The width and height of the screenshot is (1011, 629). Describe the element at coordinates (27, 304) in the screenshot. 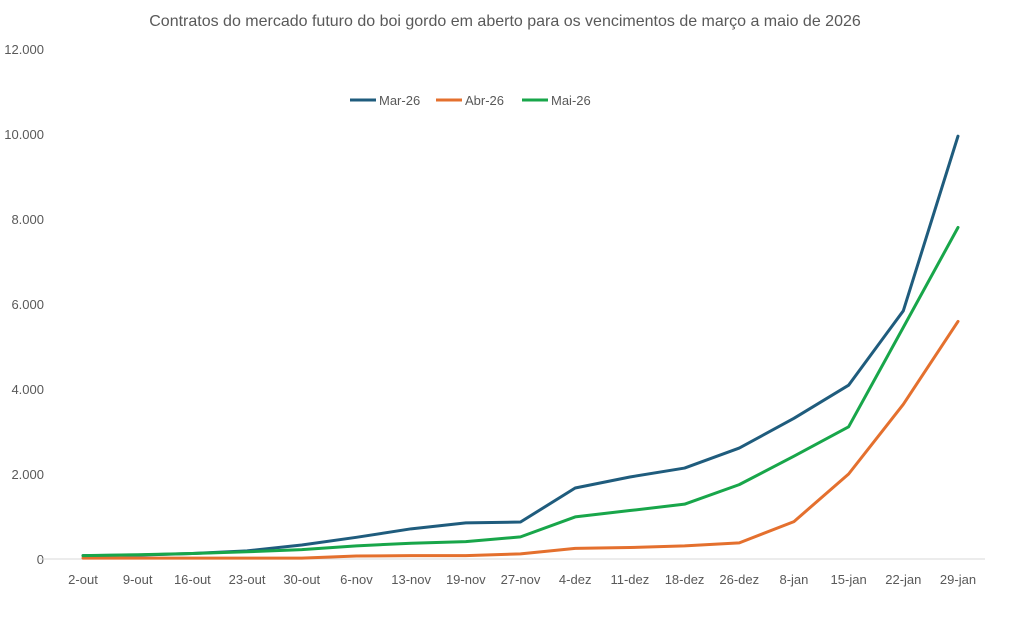

I see `y-tick-label: 6.000` at that location.